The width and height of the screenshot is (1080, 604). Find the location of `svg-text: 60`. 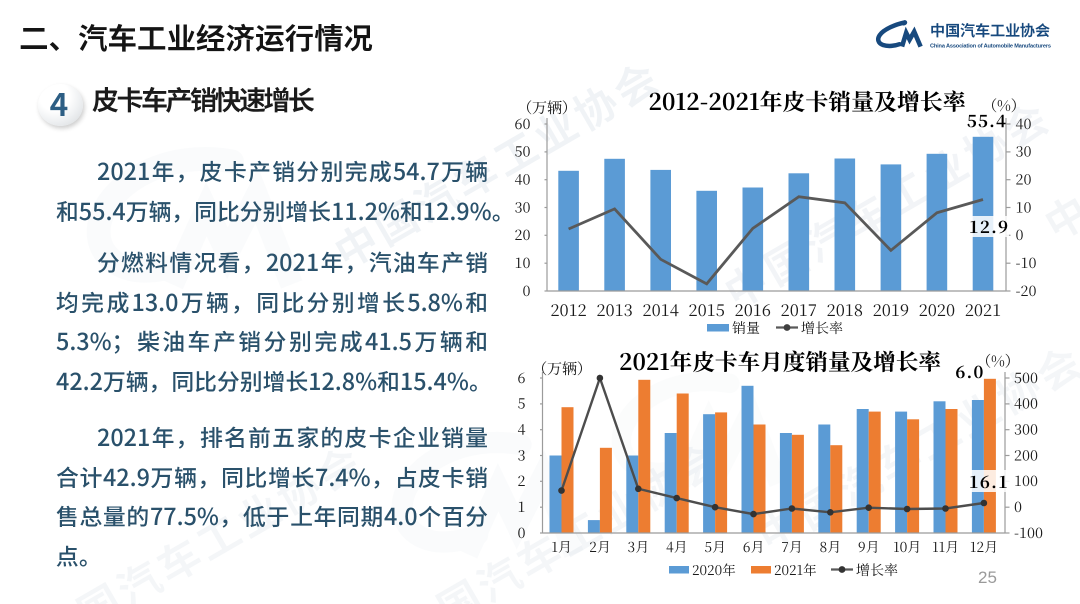

svg-text: 60 is located at coordinates (523, 123).